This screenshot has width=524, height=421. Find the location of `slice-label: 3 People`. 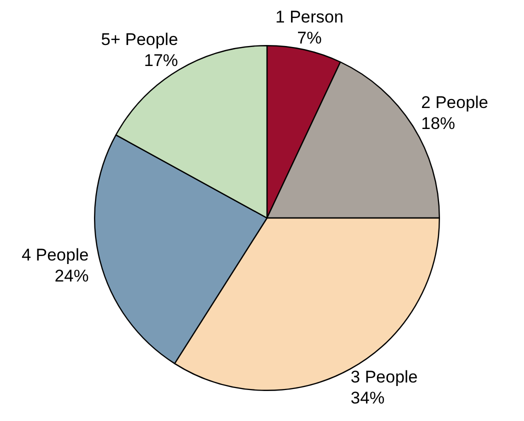

slice-label: 3 People is located at coordinates (384, 377).